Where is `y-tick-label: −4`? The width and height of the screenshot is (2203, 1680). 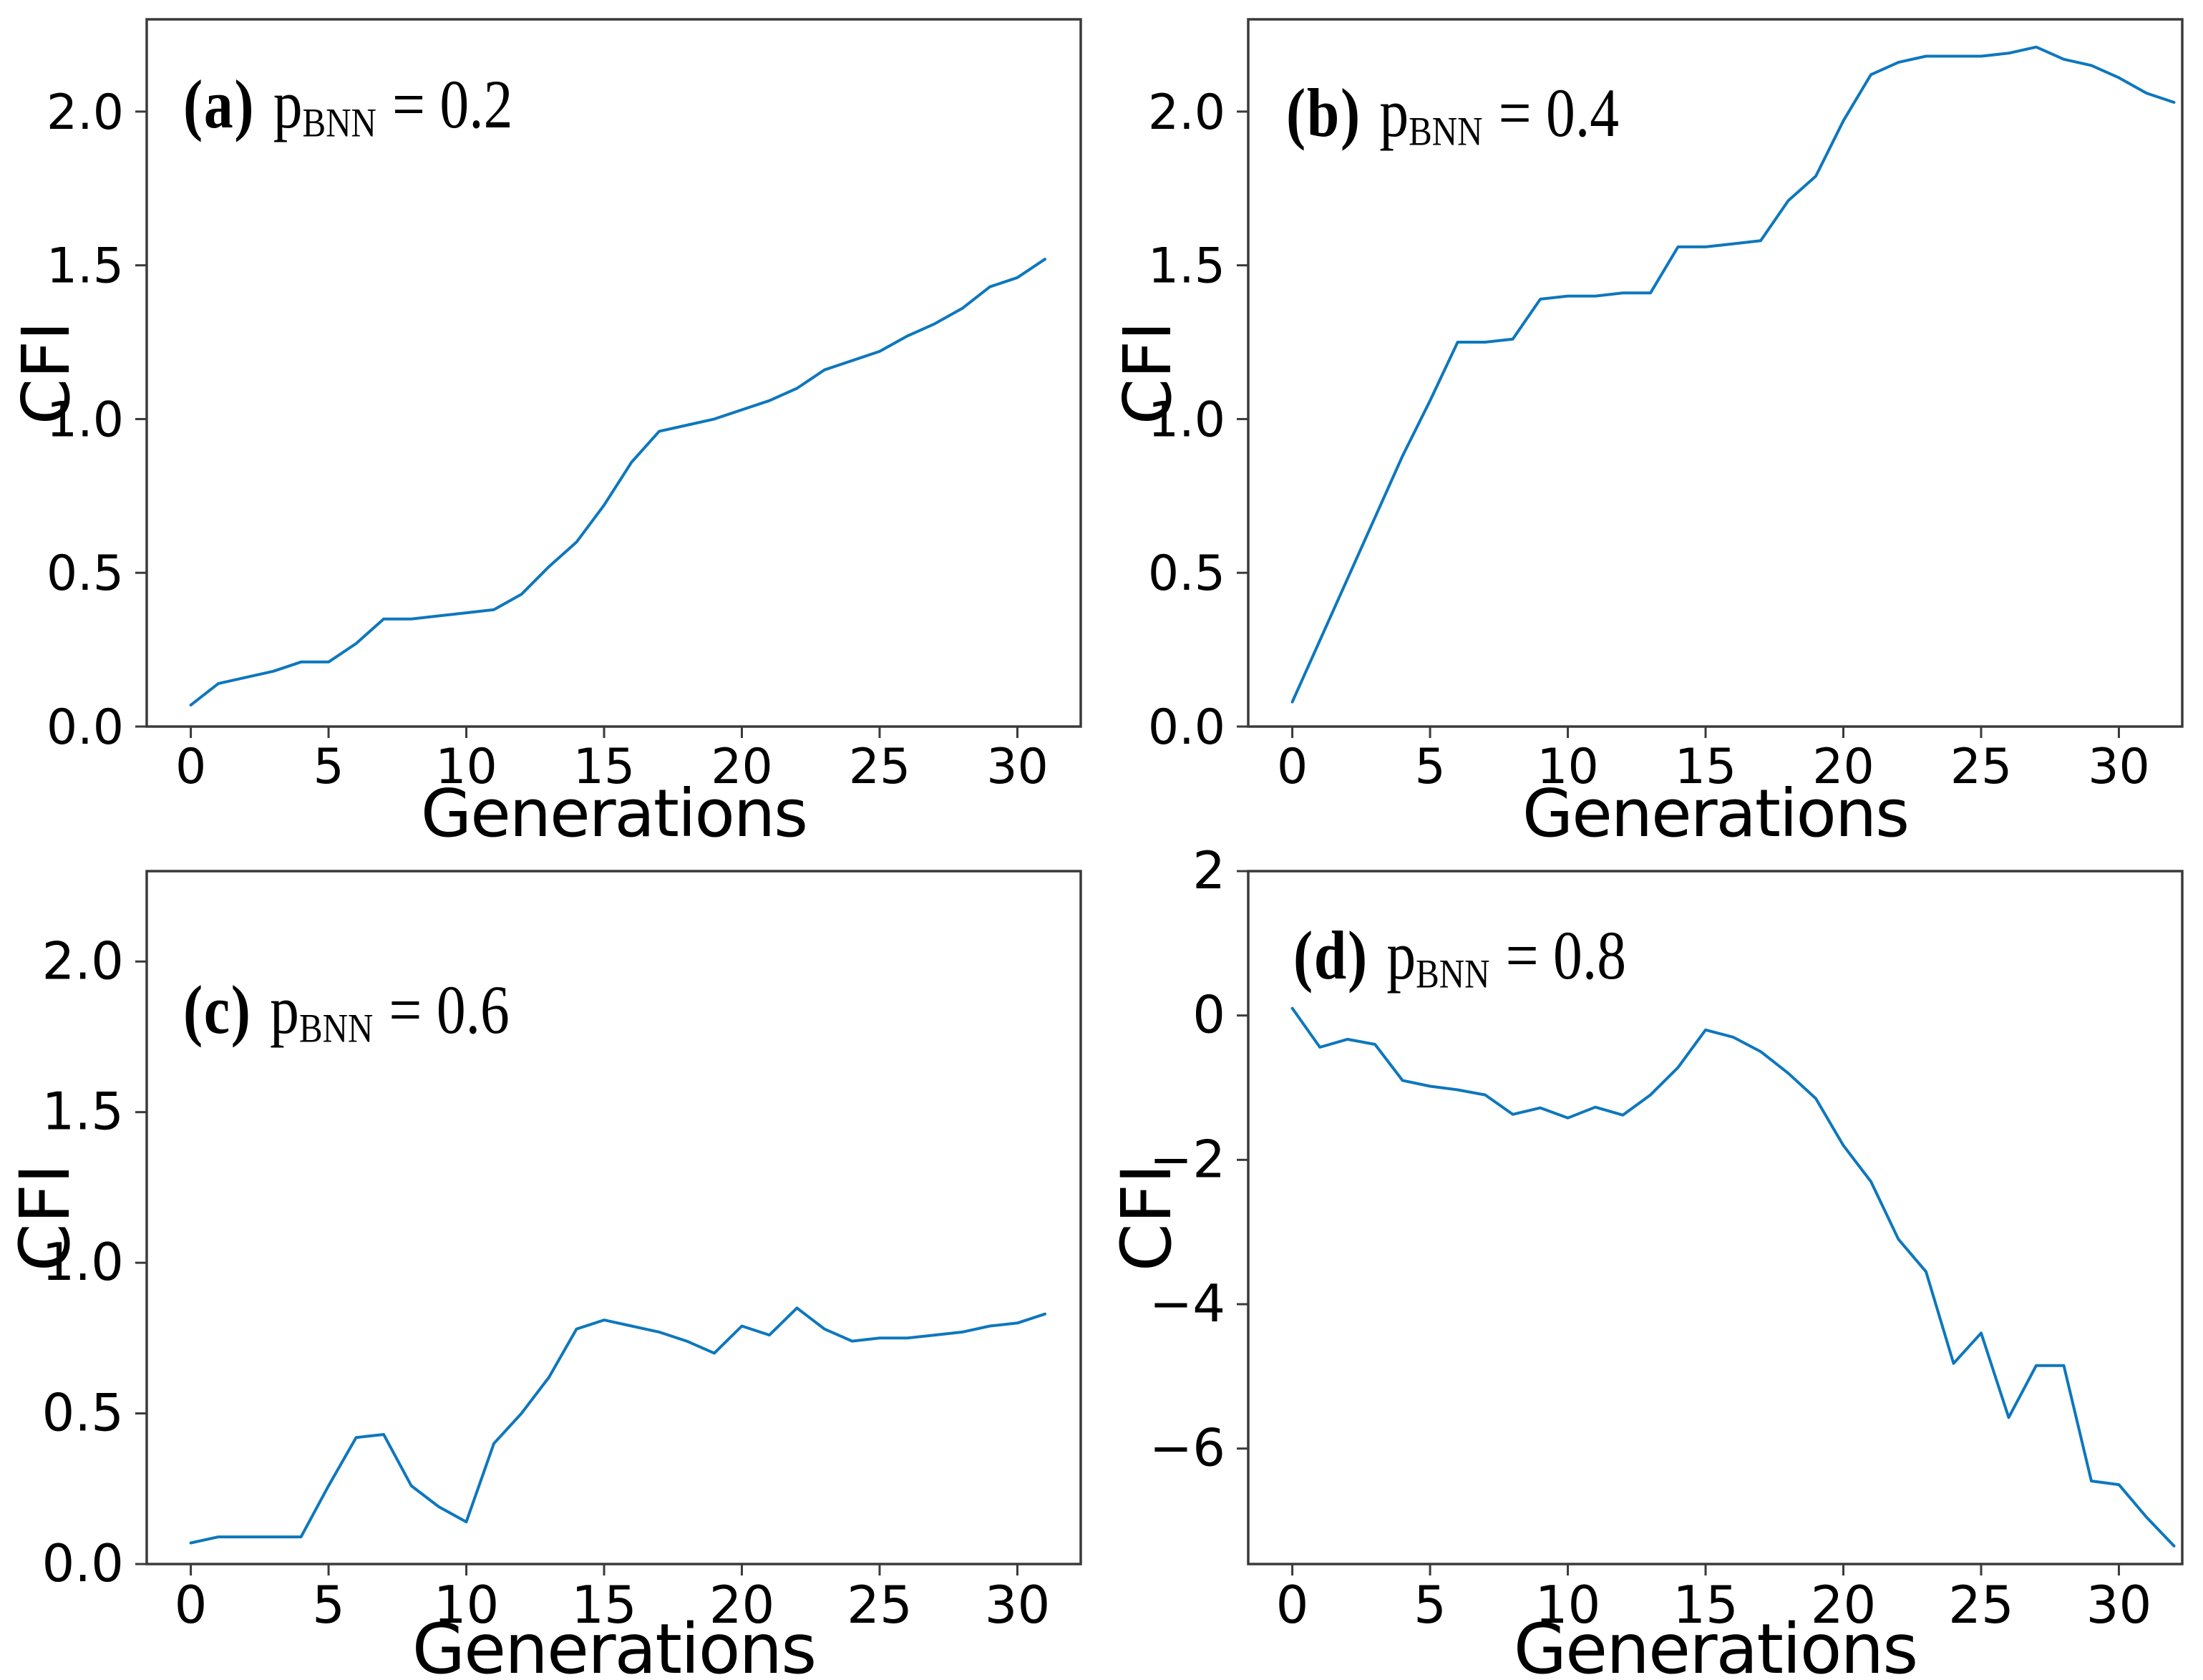
y-tick-label: −4 is located at coordinates (1187, 1303).